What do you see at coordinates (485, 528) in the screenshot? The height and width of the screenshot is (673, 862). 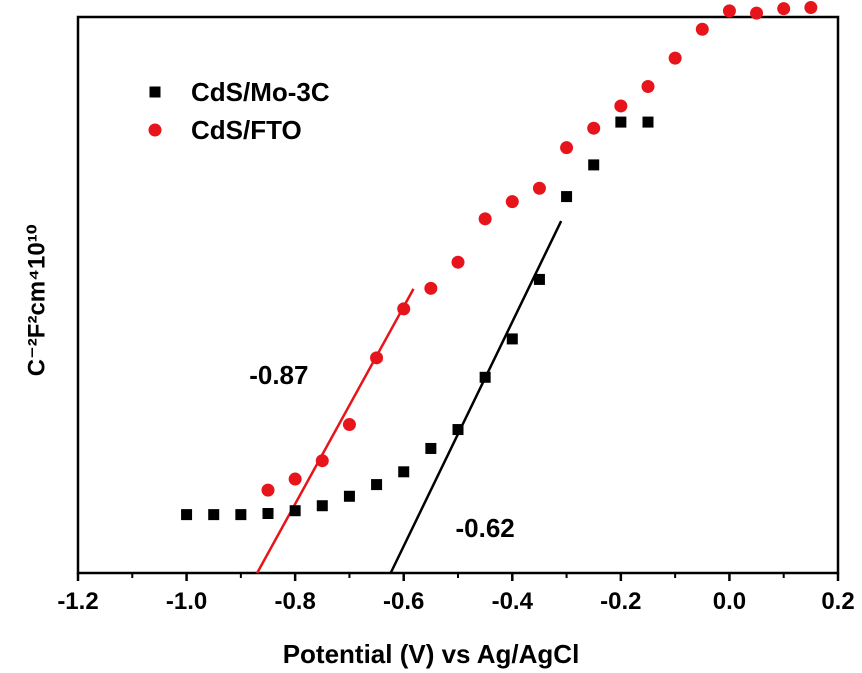 I see `annotation-label: -0.62` at bounding box center [485, 528].